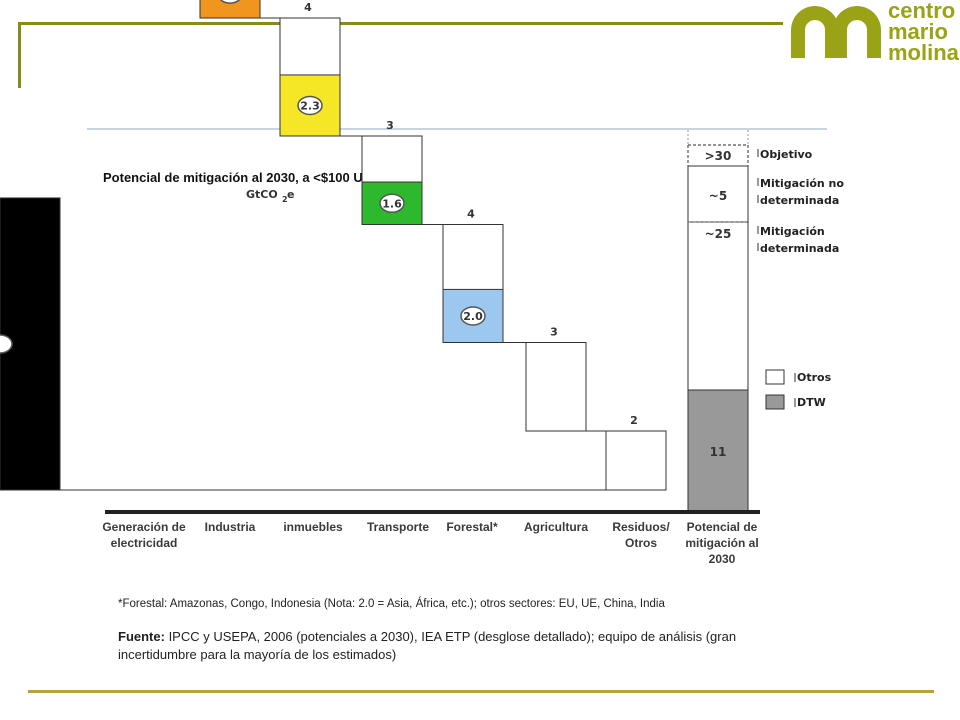 This screenshot has height=720, width=960. I want to click on category-label-4: Forestal*, so click(472, 527).